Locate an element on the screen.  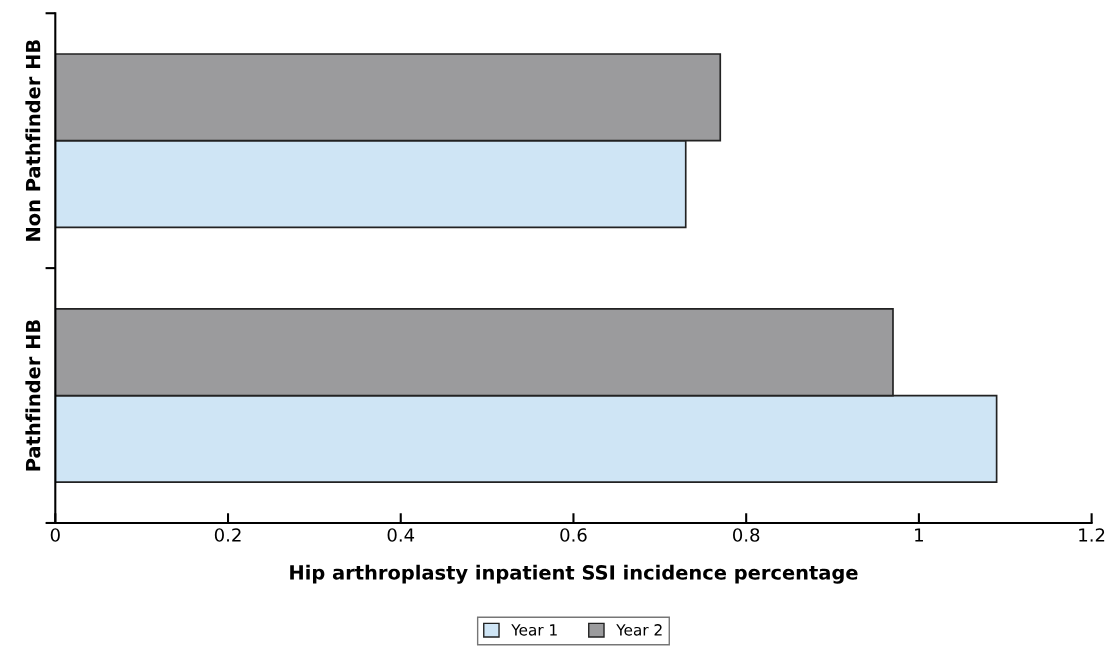
x-tick-label: 1.2 is located at coordinates (1092, 535).